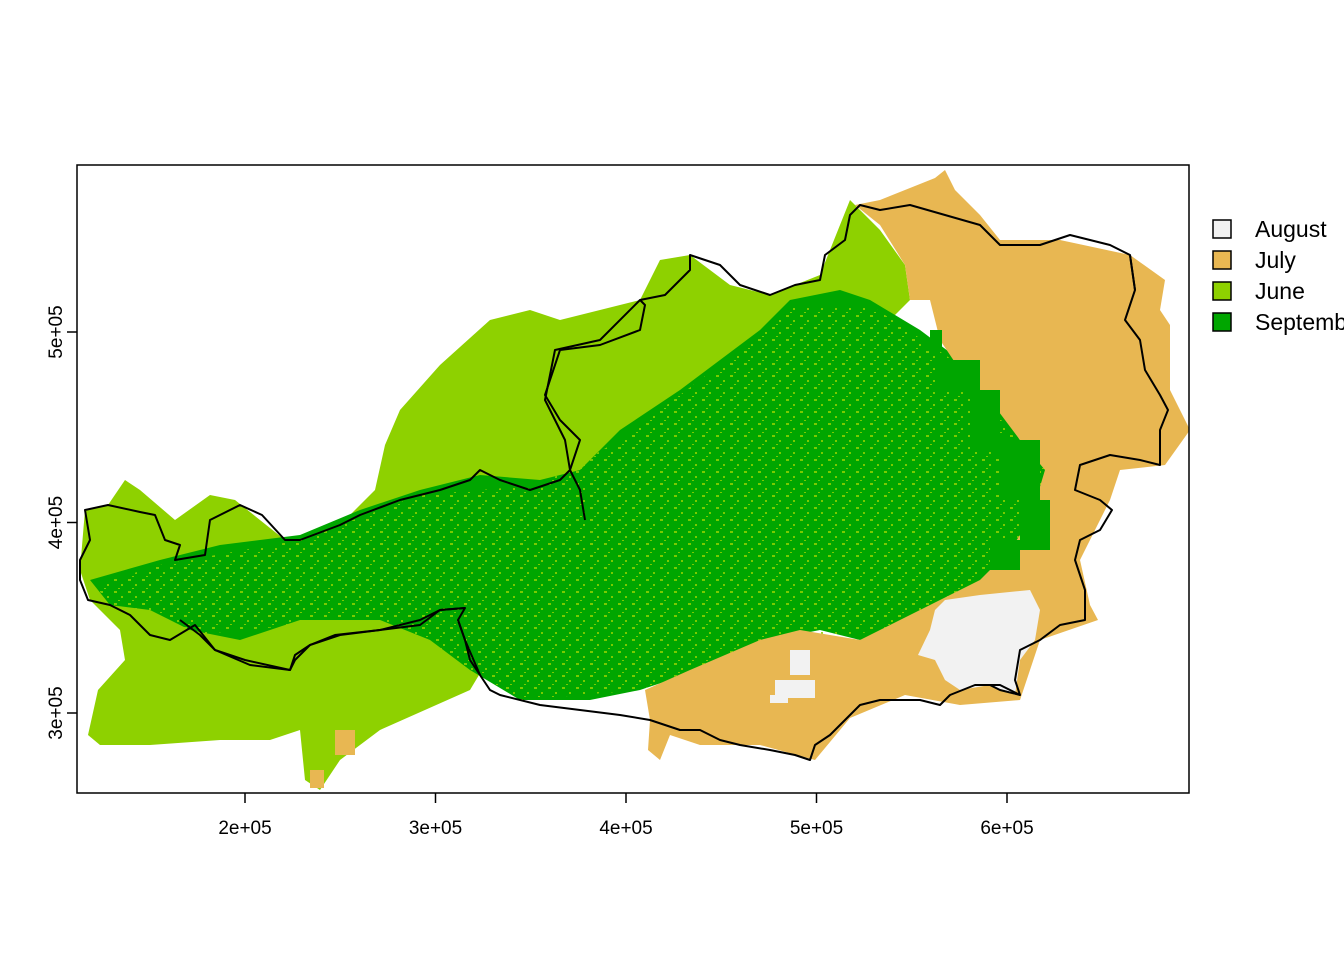 Image resolution: width=1344 pixels, height=965 pixels. I want to click on x-tick-label: 4e+05, so click(625, 828).